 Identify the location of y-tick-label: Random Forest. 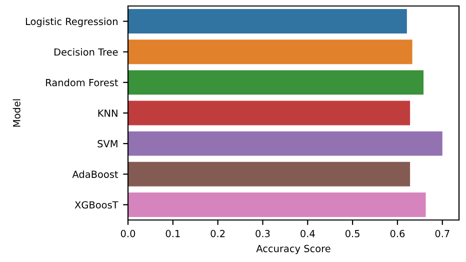
(82, 82).